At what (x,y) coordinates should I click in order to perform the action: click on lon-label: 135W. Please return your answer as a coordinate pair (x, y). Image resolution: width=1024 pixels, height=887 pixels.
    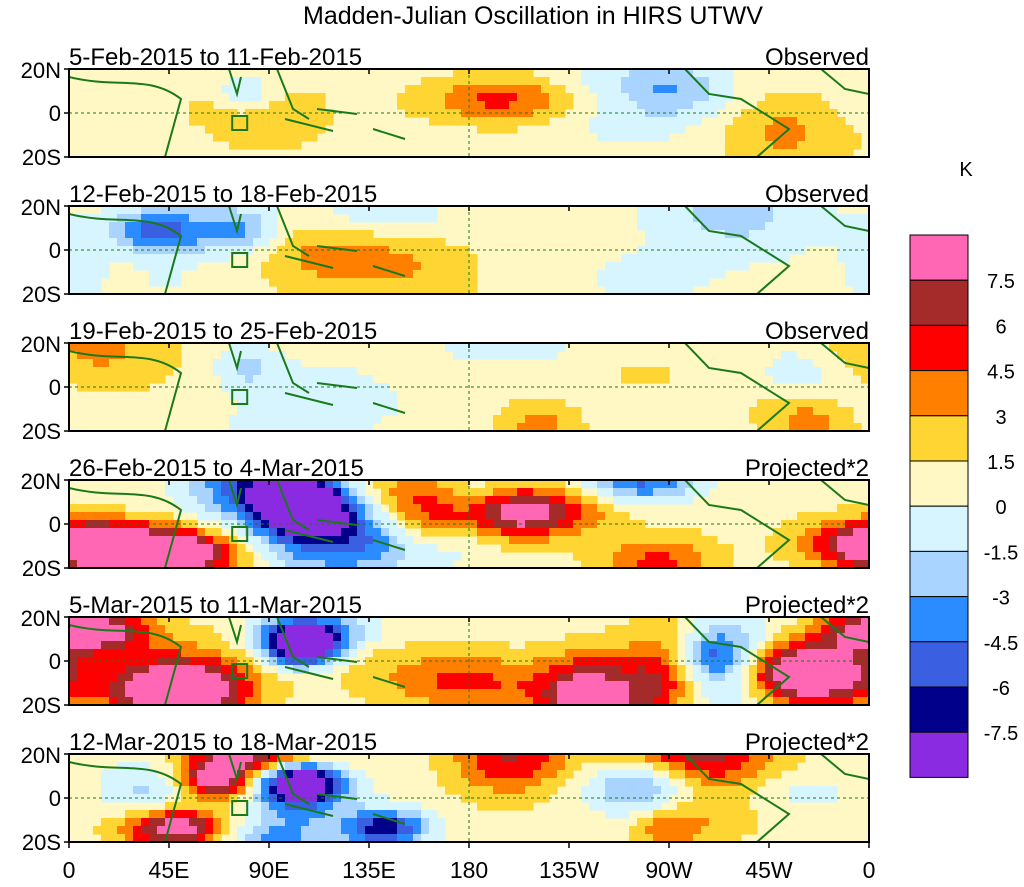
    Looking at the image, I should click on (569, 870).